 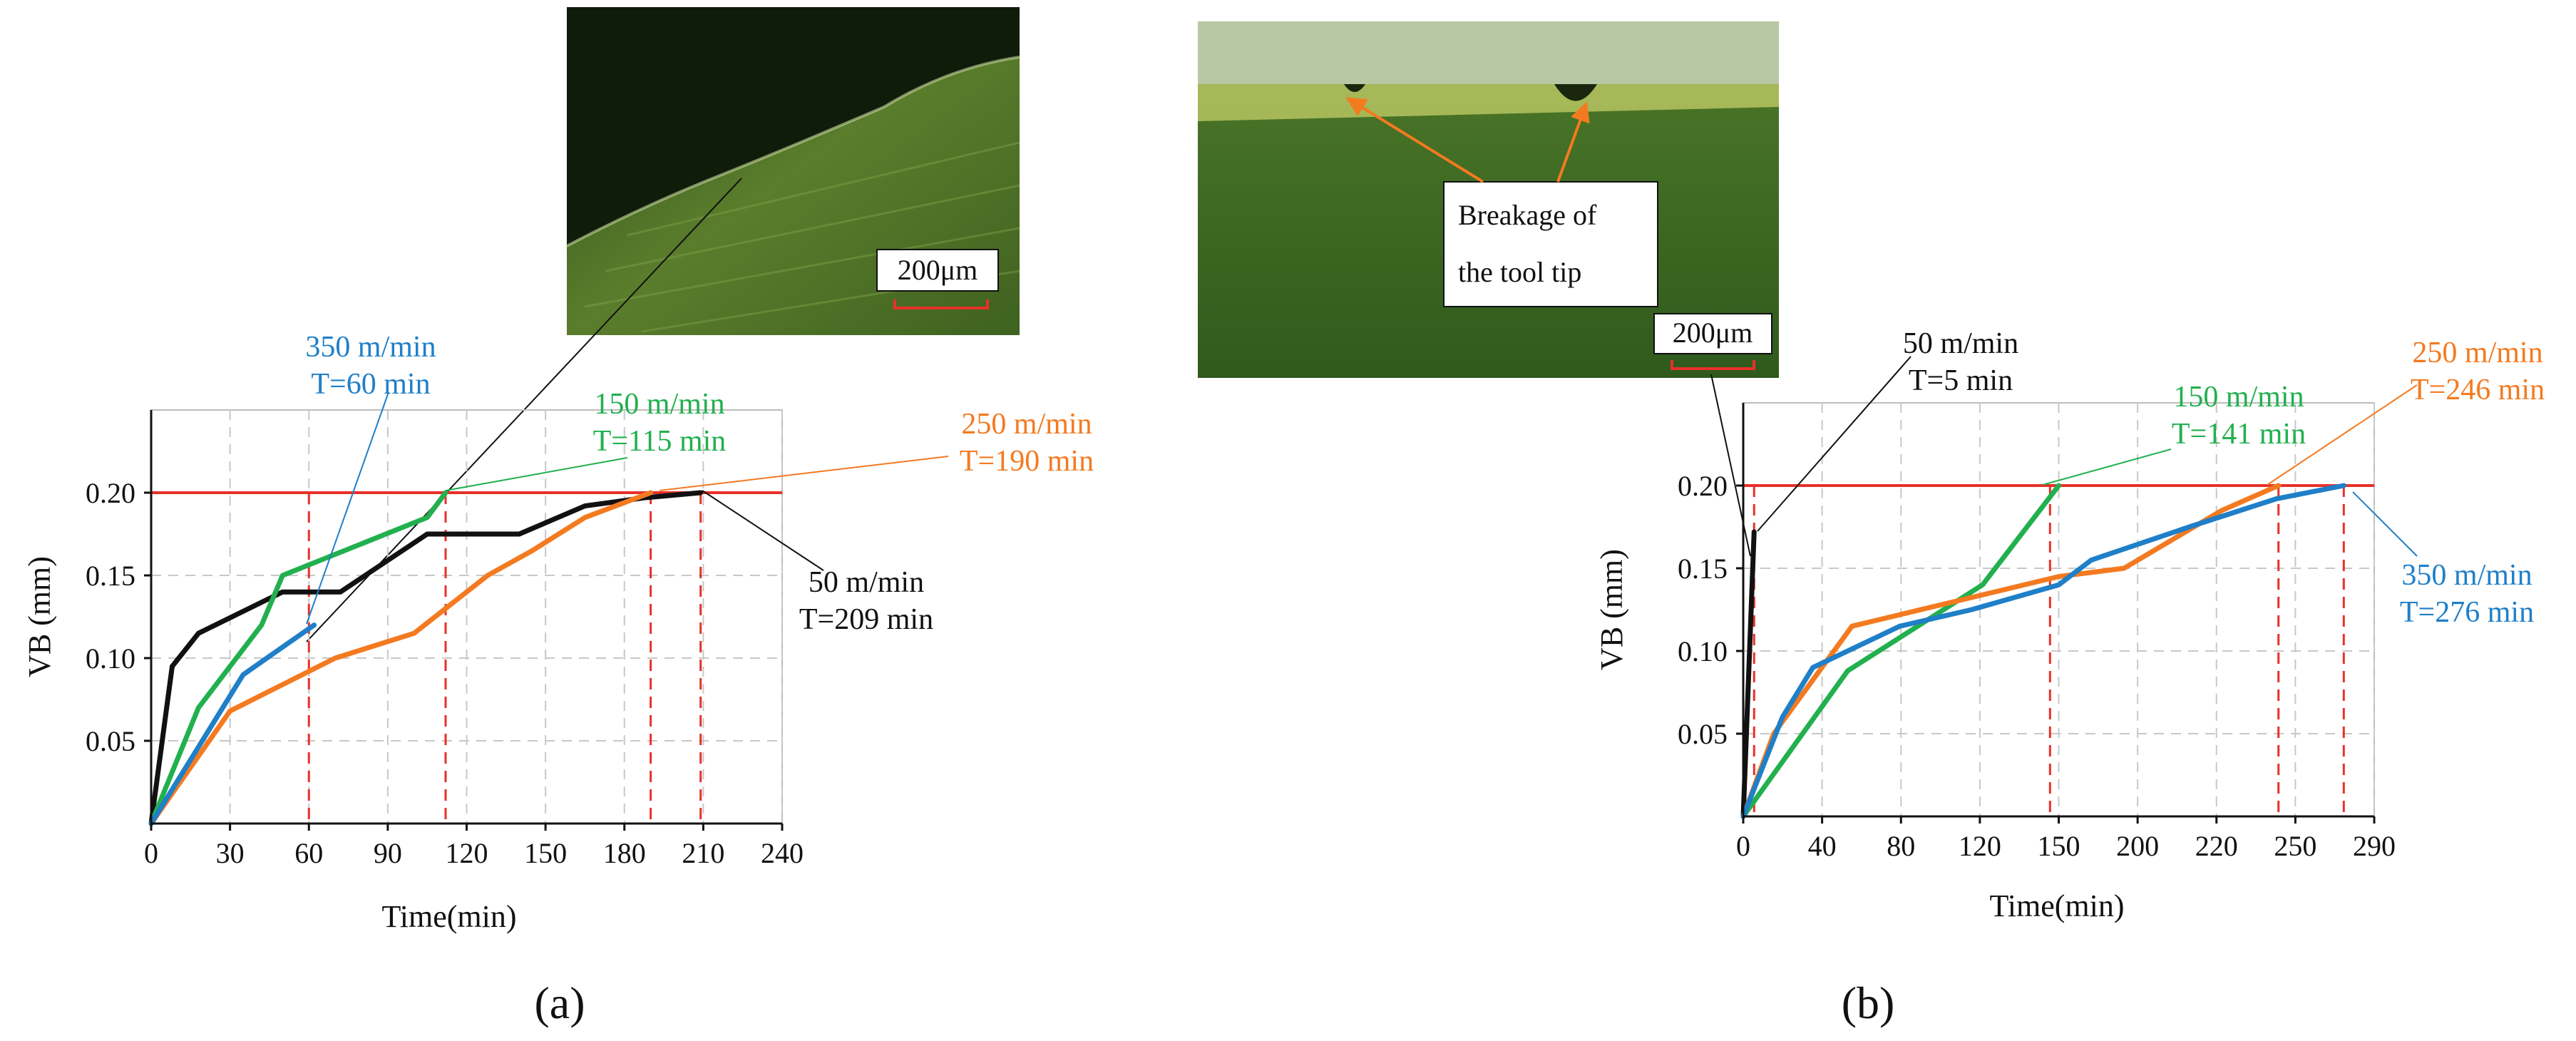 I want to click on x-tick-label-40: 40, so click(x=1822, y=846).